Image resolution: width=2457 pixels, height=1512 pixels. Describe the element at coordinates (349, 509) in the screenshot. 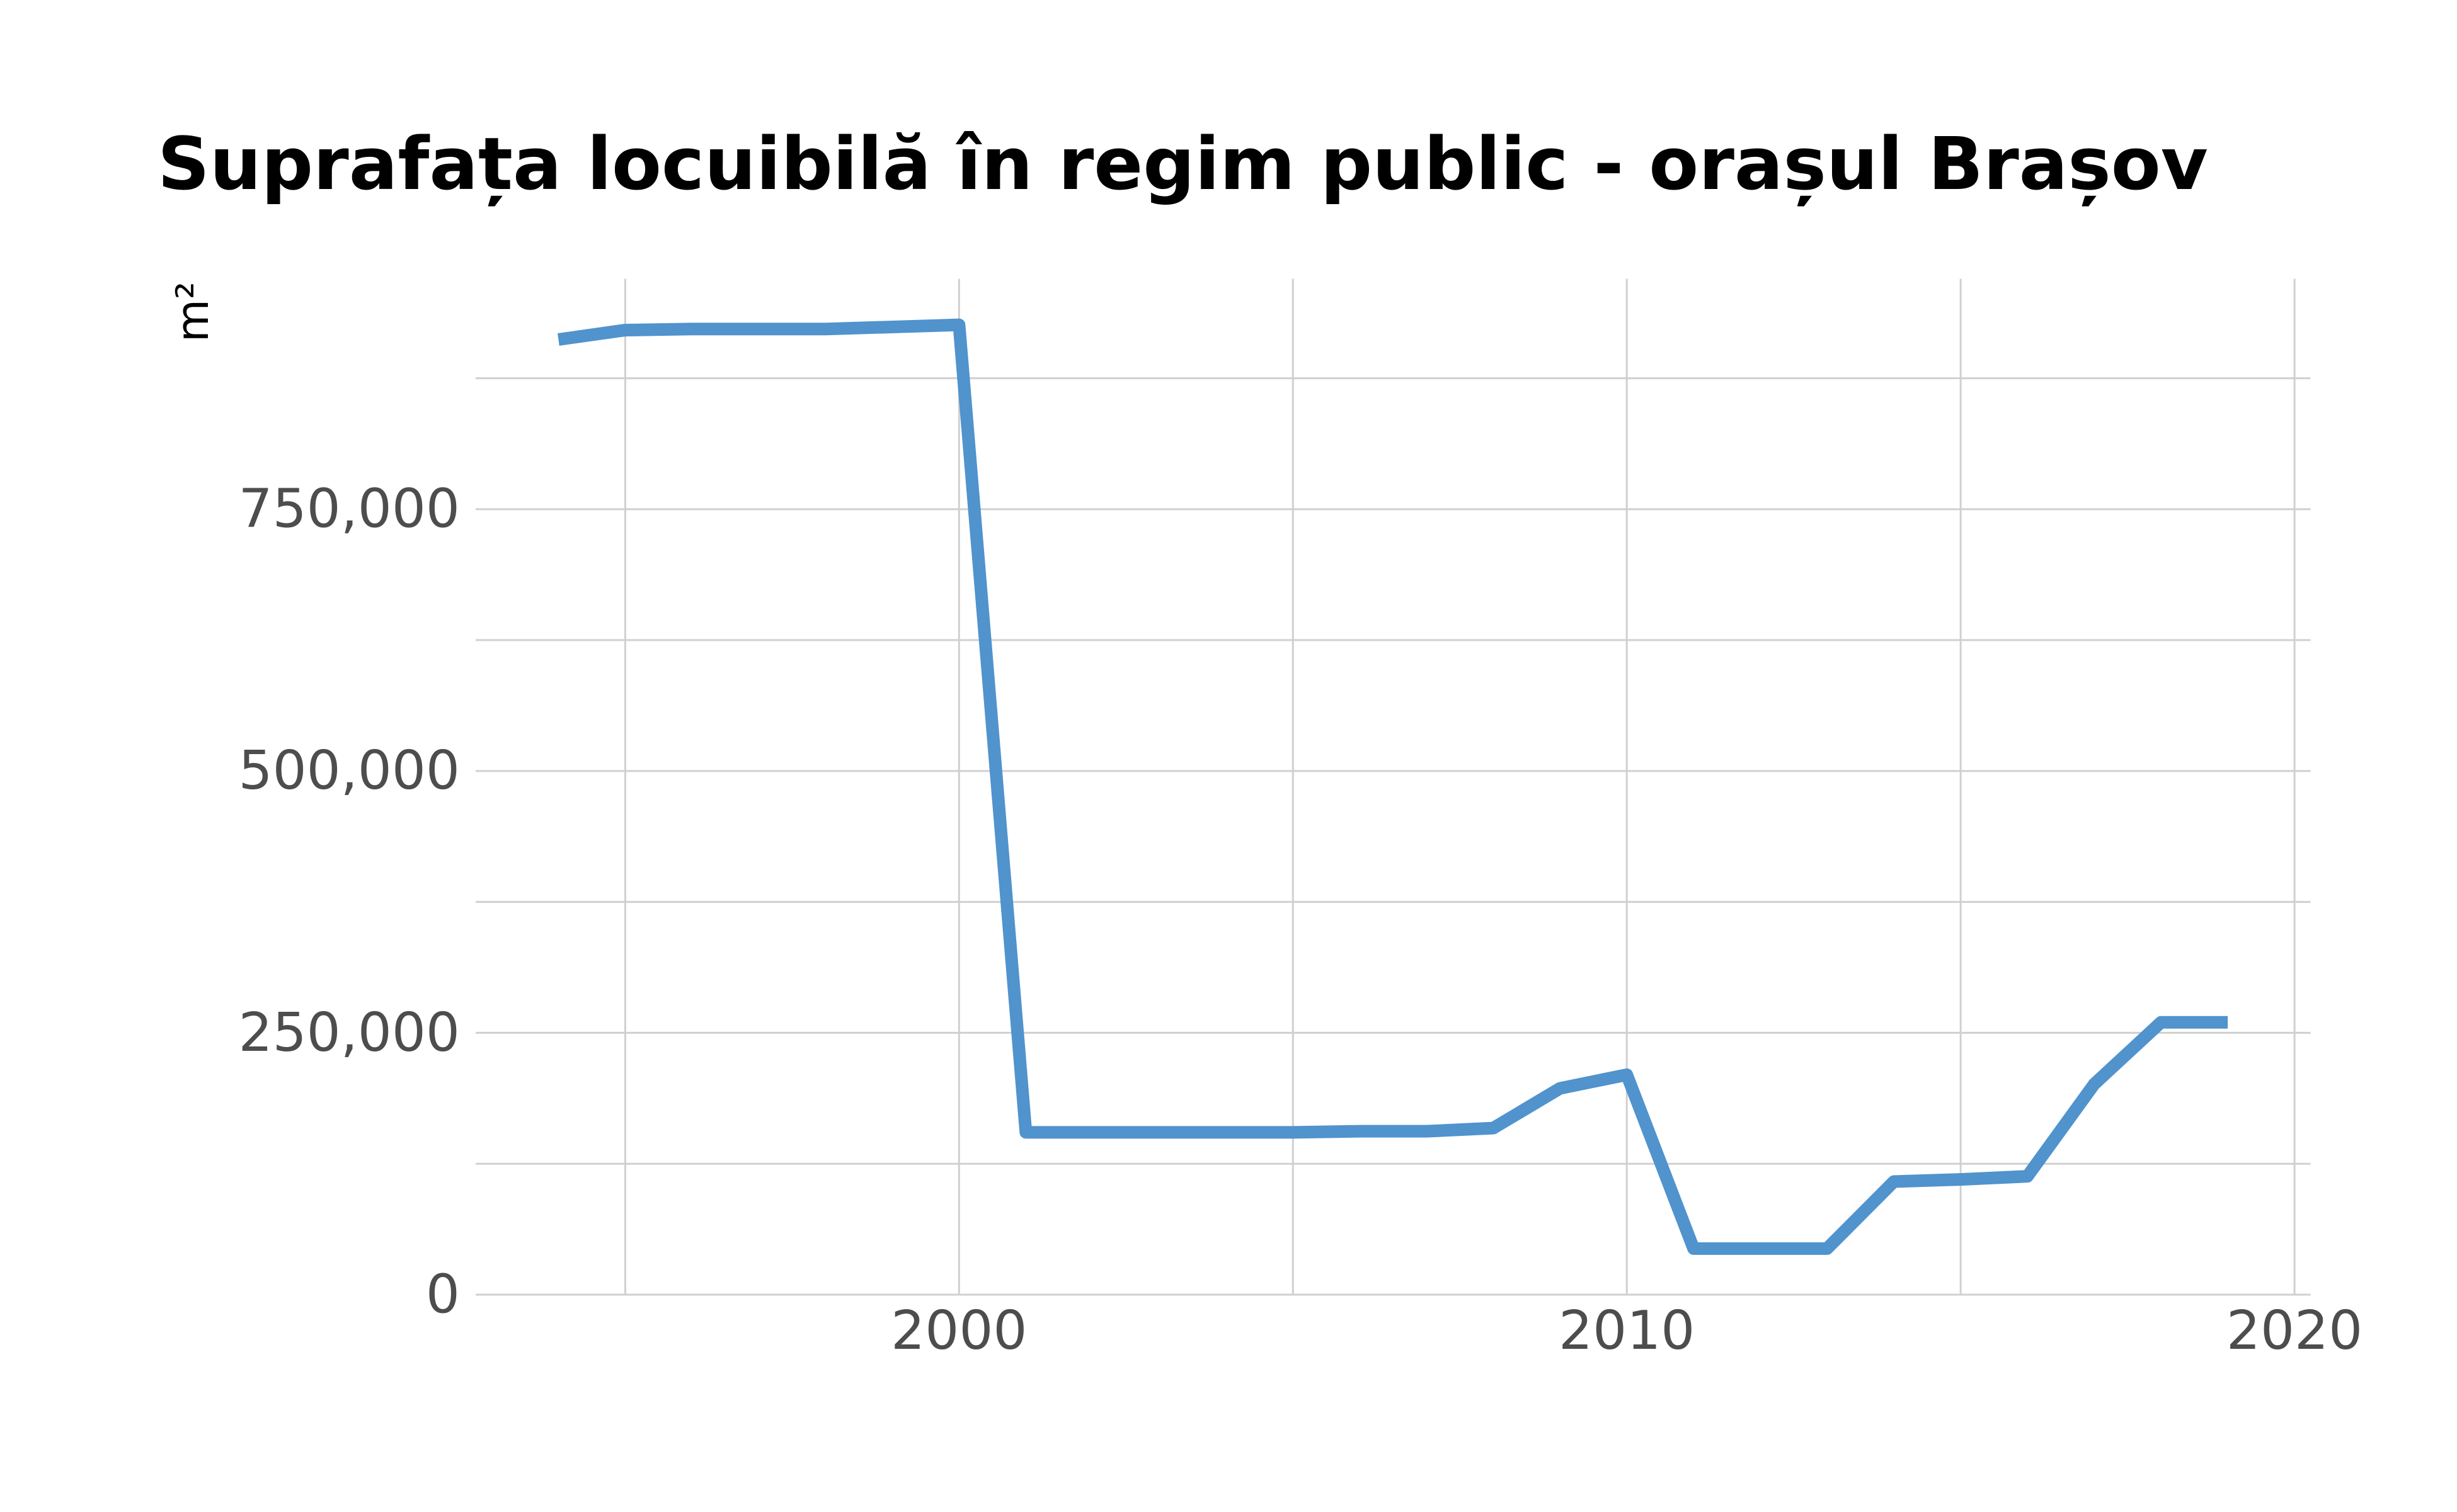

I see `y-tick-label: 750,000` at that location.